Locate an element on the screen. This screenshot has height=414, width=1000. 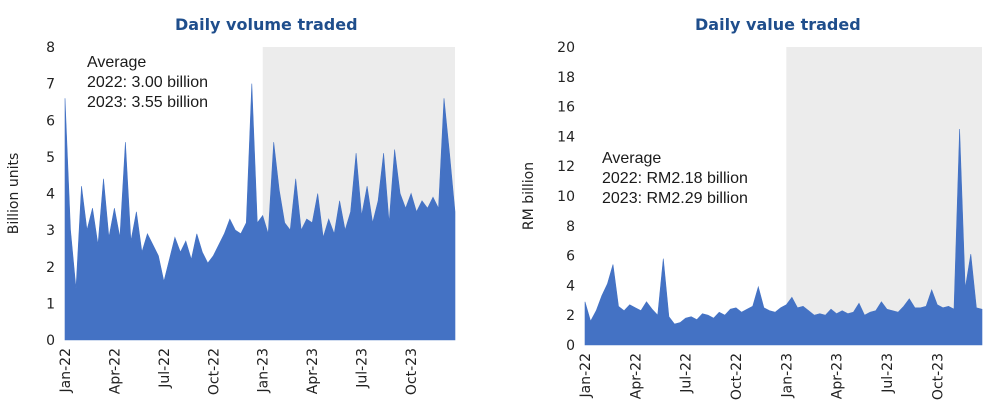
average-annotation-line: 2023: RM2.29 billion is located at coordinates (675, 198).